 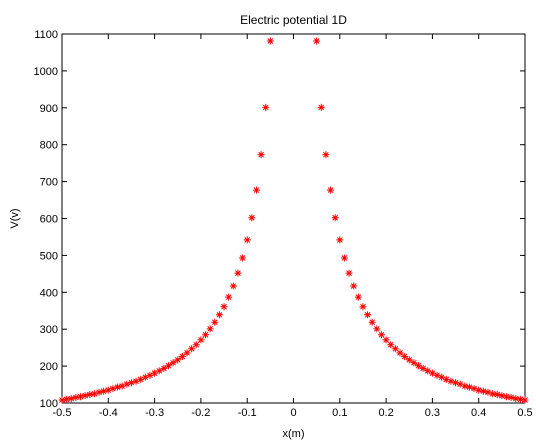 What do you see at coordinates (108, 413) in the screenshot?
I see `x-tick-label: -0.4` at bounding box center [108, 413].